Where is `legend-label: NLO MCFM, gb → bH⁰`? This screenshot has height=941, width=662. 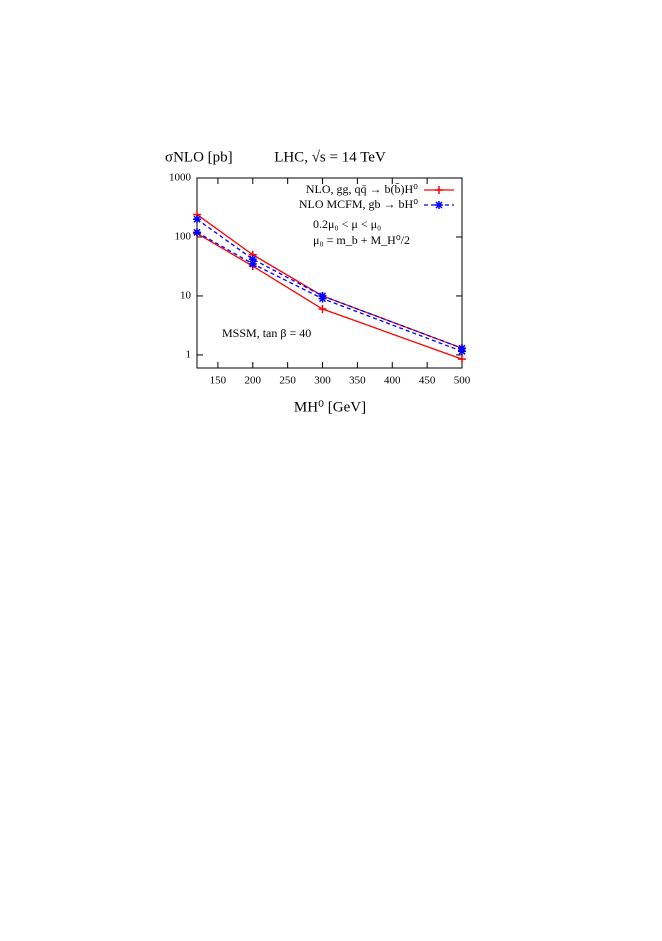 legend-label: NLO MCFM, gb → bH⁰ is located at coordinates (358, 204).